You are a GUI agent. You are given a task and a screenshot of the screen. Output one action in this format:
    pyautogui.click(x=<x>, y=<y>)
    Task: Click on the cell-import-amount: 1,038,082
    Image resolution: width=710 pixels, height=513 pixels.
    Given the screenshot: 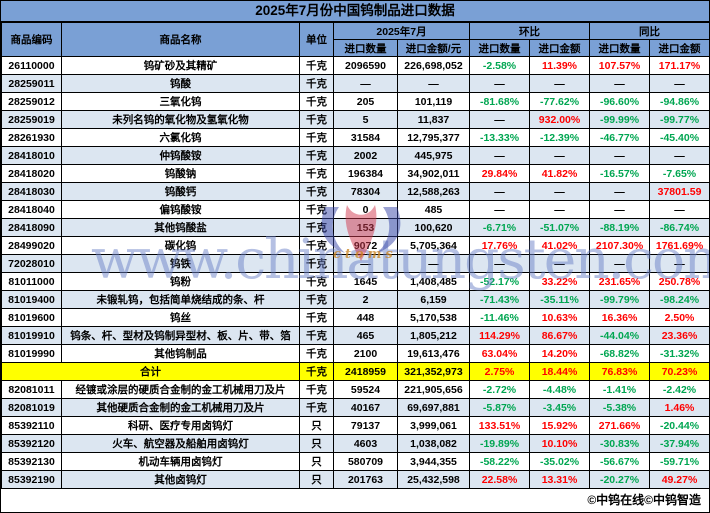 What is the action you would take?
    pyautogui.click(x=433, y=443)
    